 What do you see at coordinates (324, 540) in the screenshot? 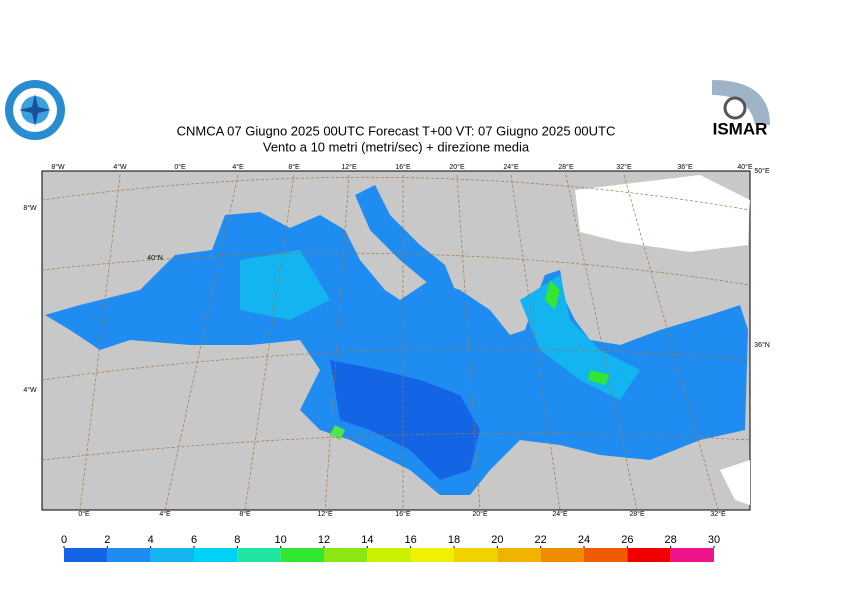
I see `colorbar-label: 12` at bounding box center [324, 540].